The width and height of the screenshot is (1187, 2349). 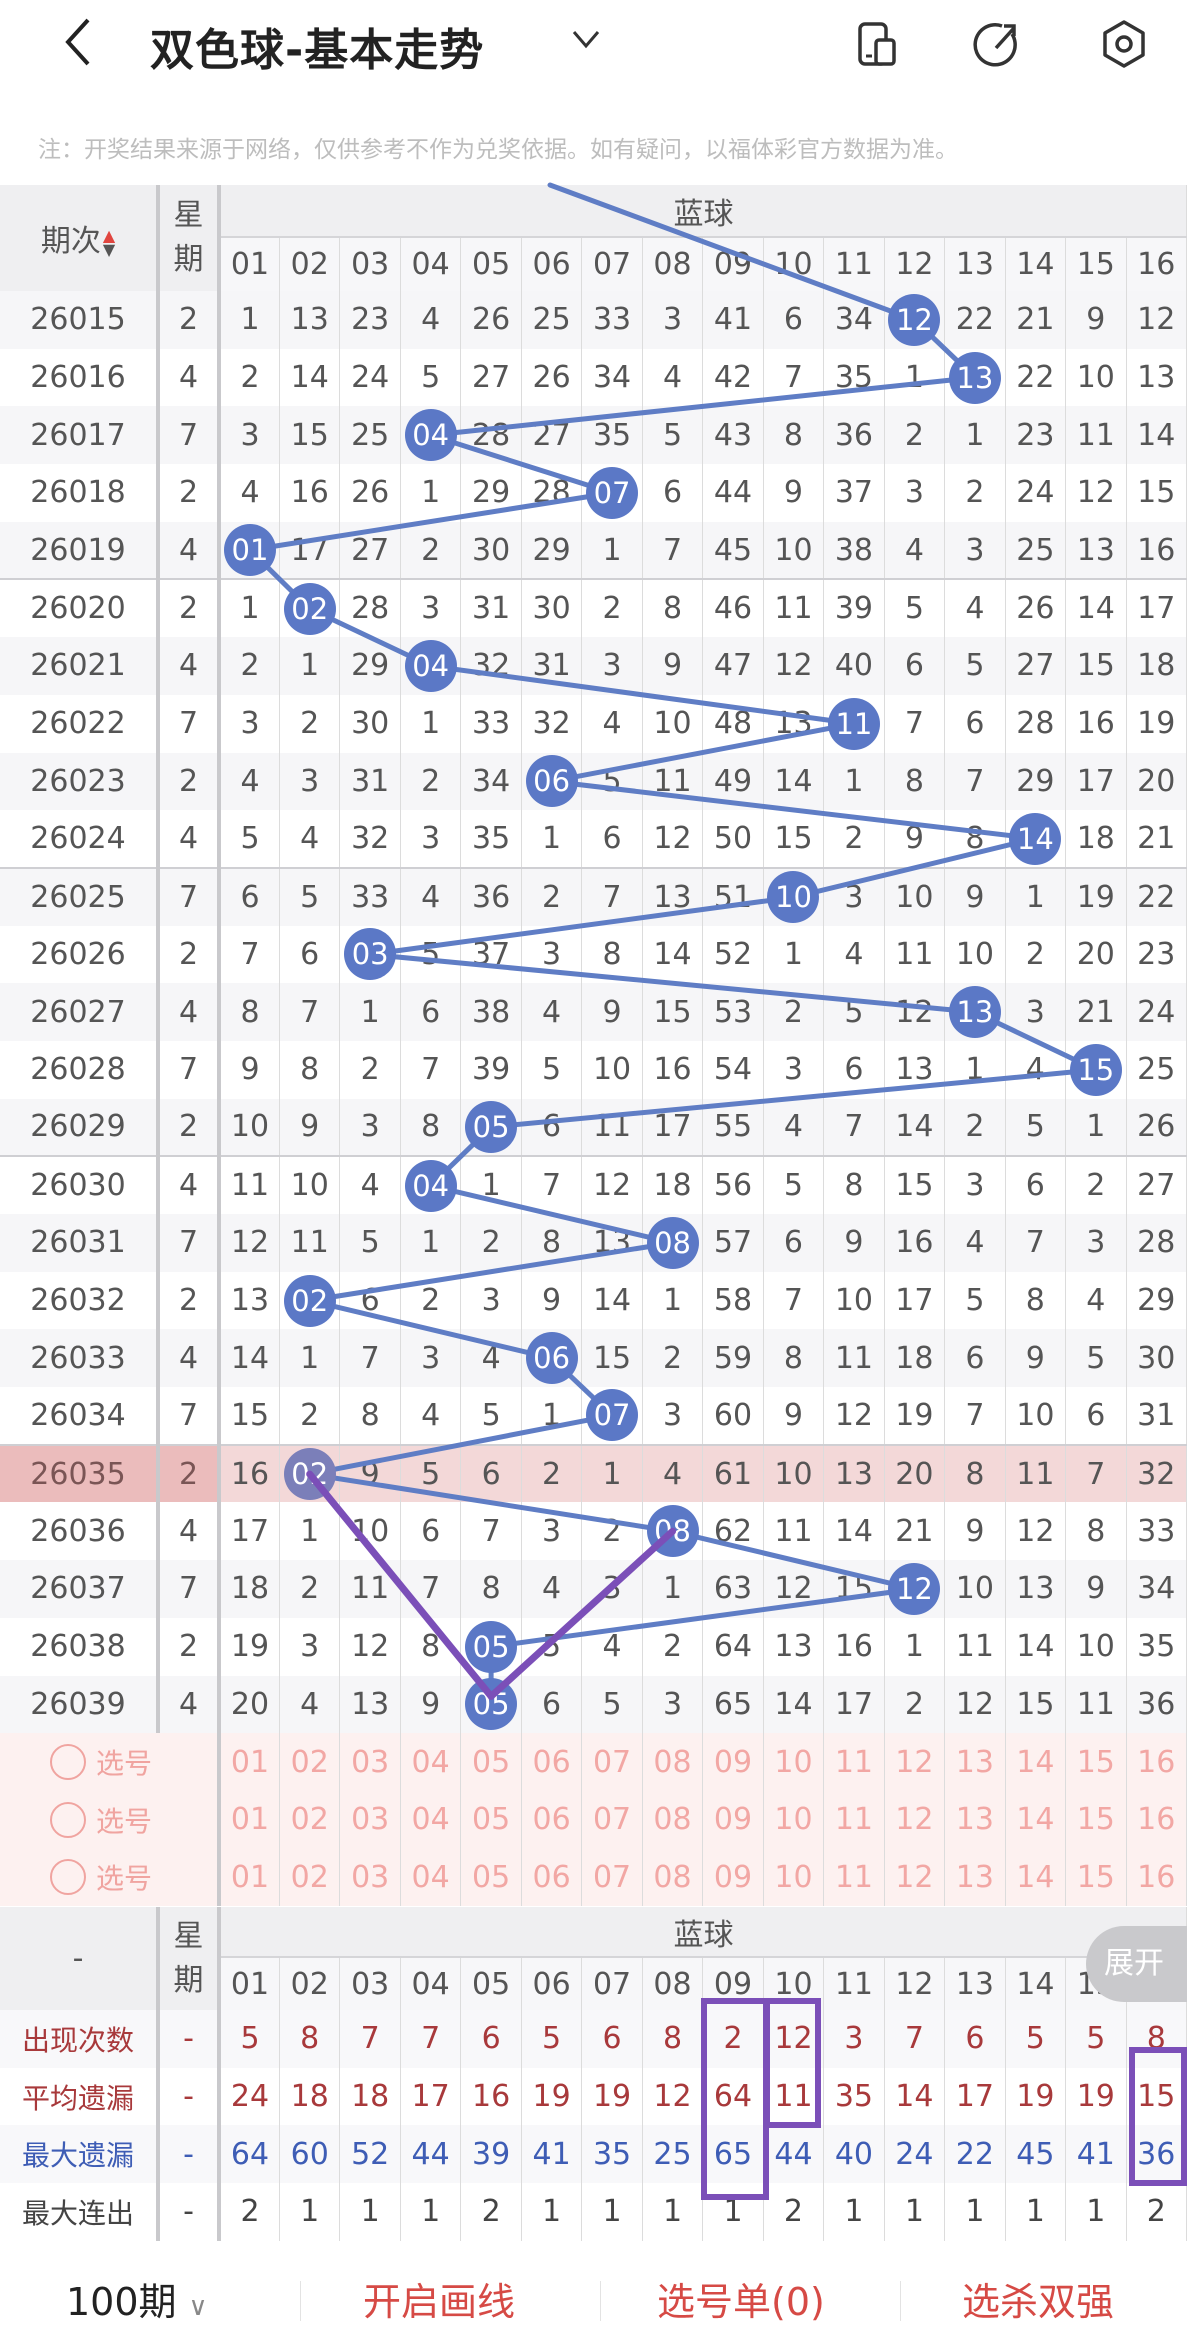 I want to click on draw-line-button: 开启画线, so click(x=439, y=2302).